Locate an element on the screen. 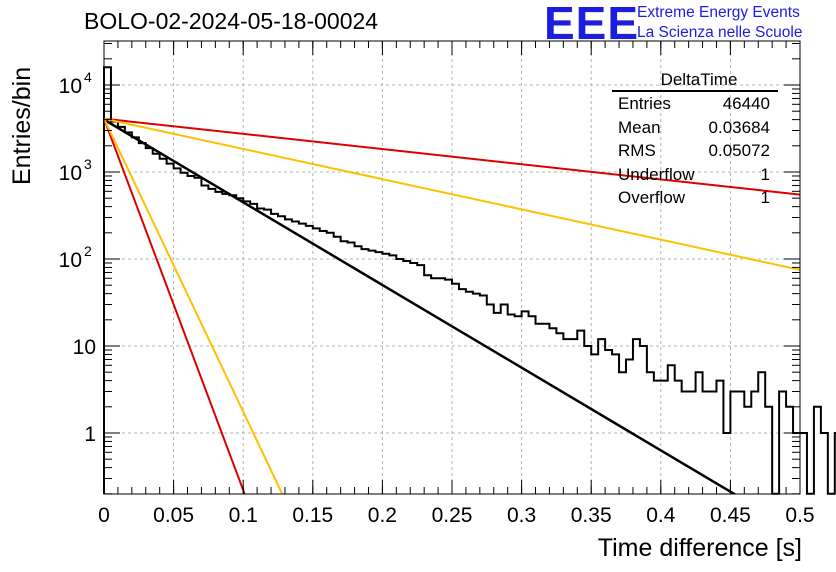 The image size is (836, 572). x-tick-label: 0.05 is located at coordinates (173, 515).